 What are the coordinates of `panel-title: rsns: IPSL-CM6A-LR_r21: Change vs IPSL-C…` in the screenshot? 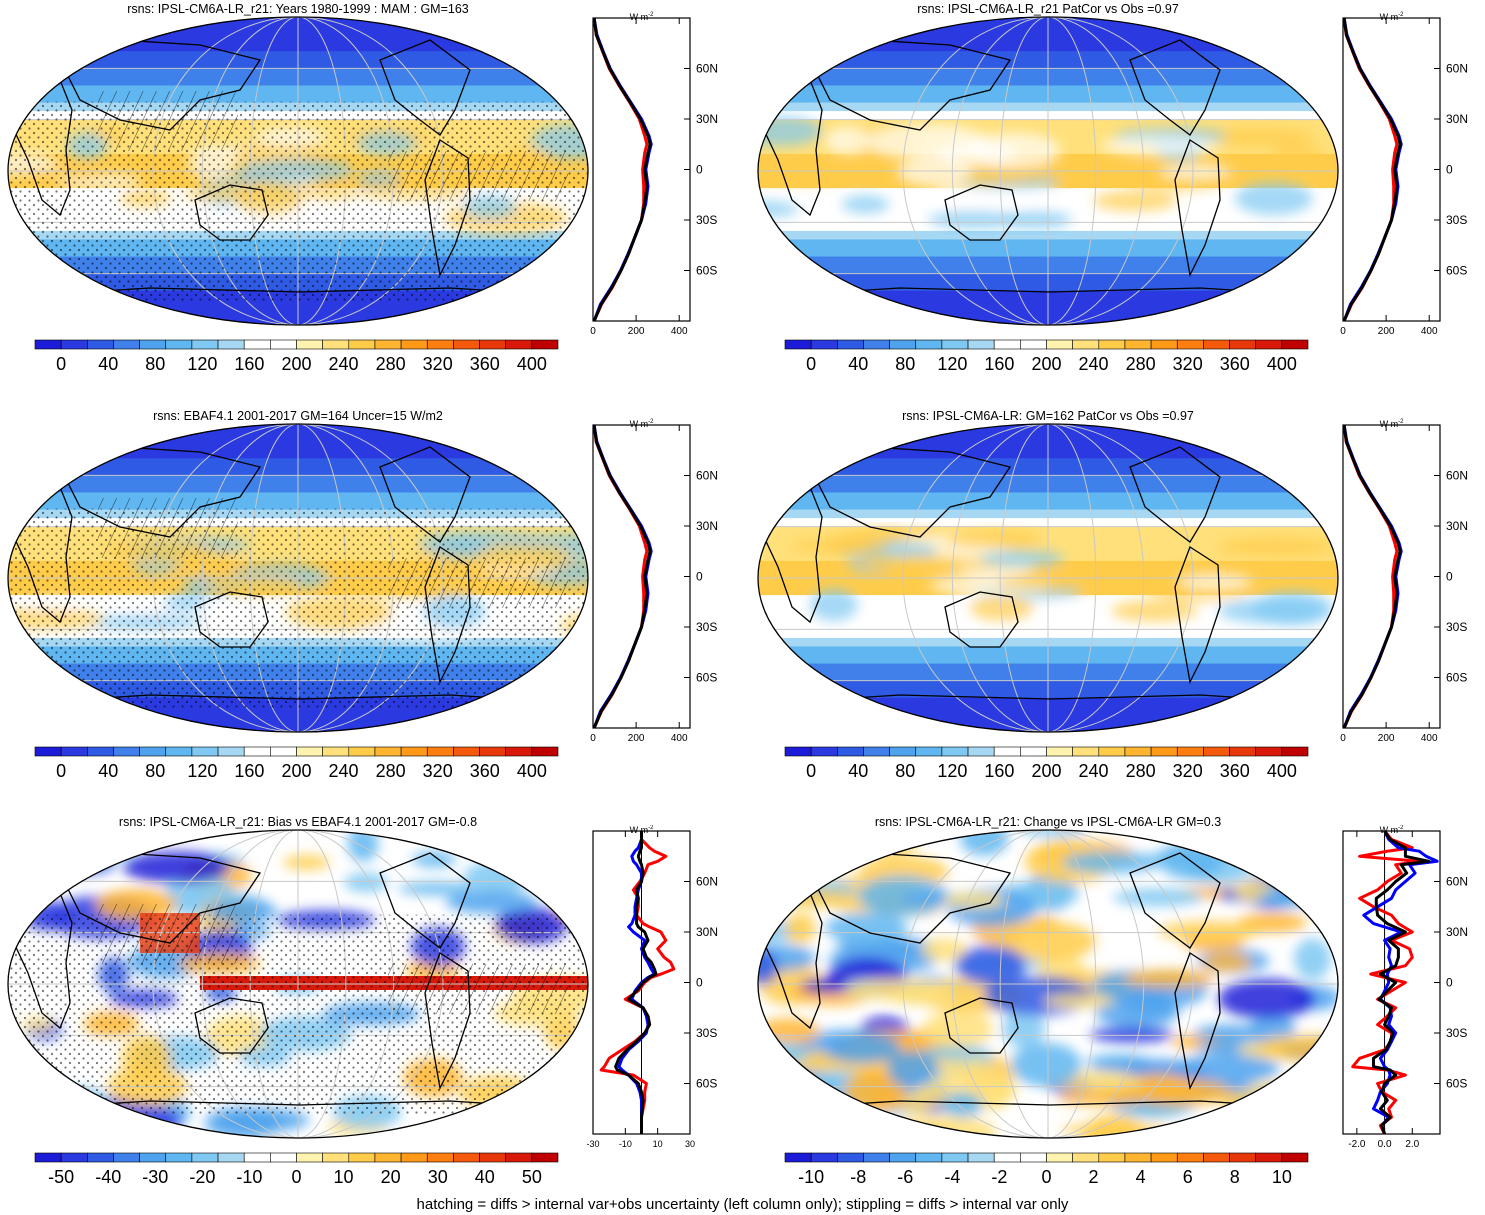 It's located at (1048, 822).